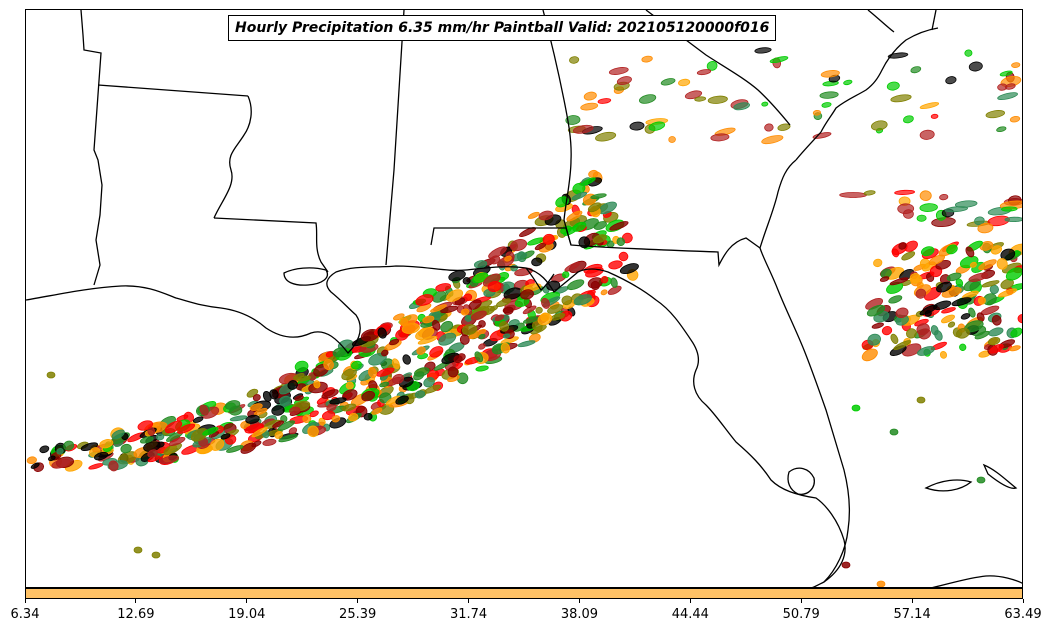  I want to click on arkansas-louisiana-border, so click(173, 90).